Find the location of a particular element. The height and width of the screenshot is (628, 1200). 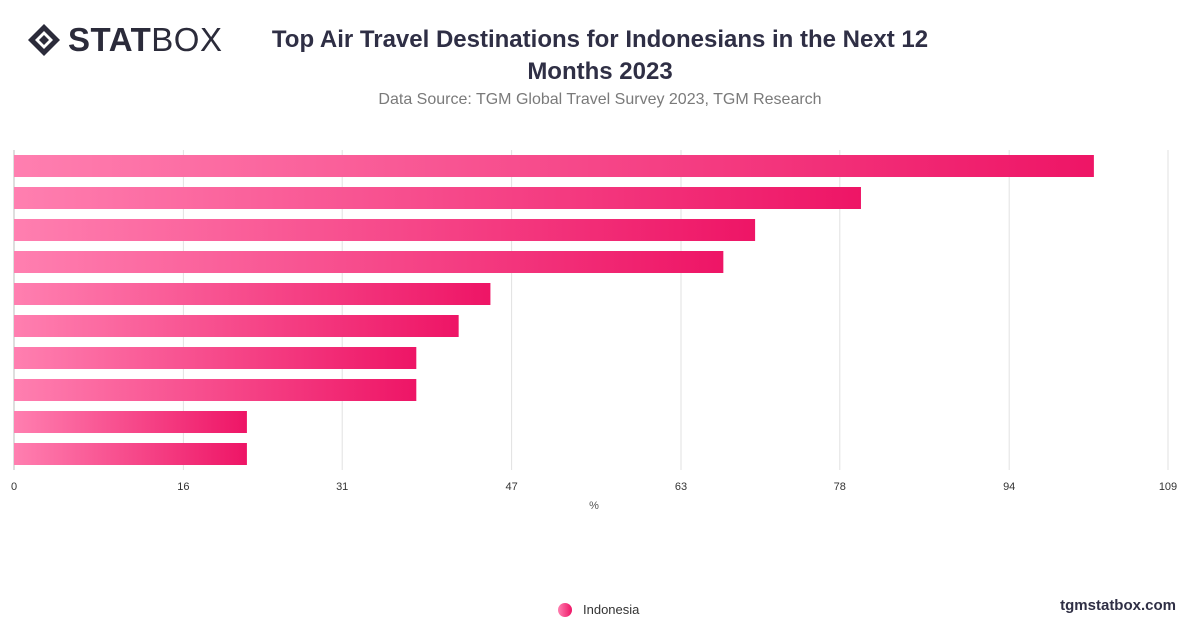

x-tick-label: 31 is located at coordinates (342, 487).